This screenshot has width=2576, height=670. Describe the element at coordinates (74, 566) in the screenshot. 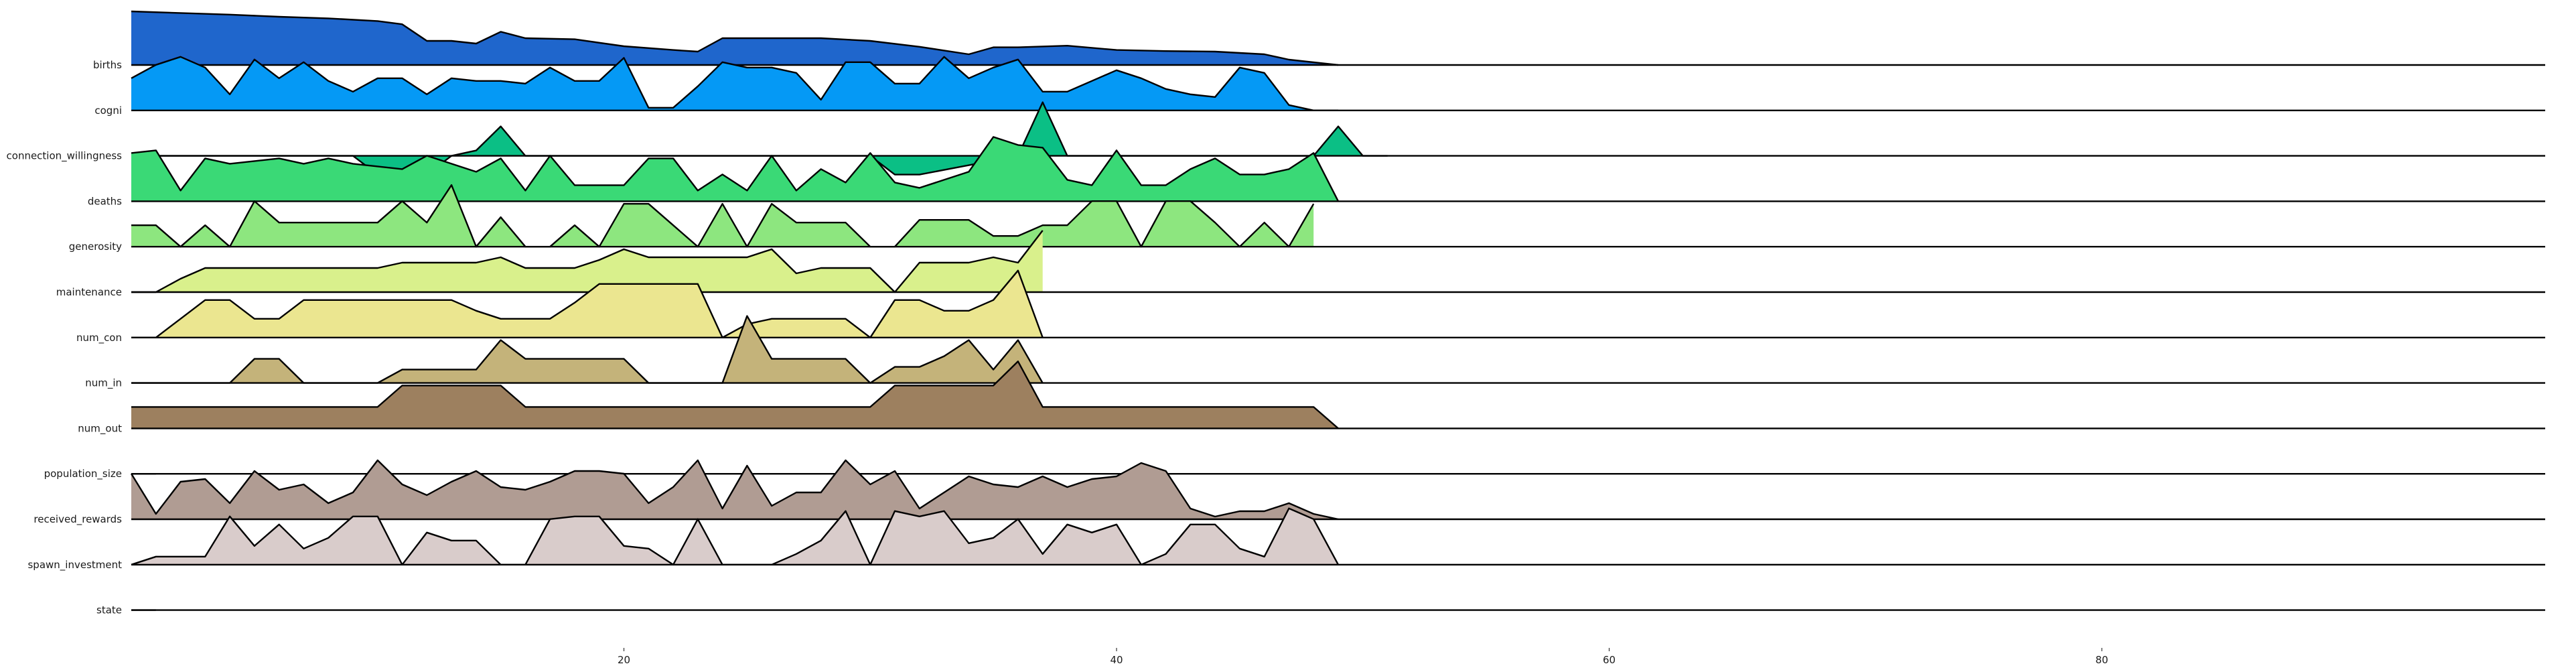

I see `row-label-spawn-investment: spawn_investment` at that location.